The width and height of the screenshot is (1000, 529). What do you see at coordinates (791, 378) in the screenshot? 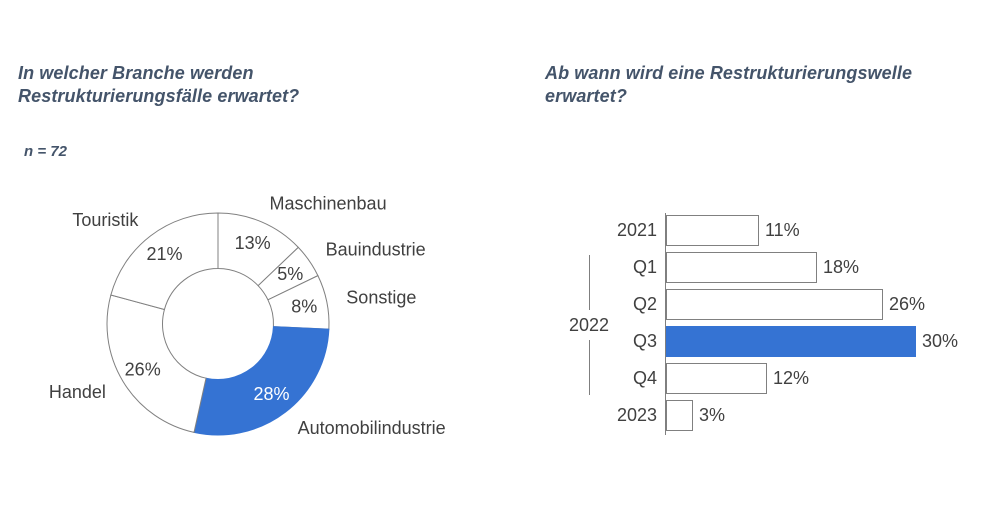
I see `bar-value-label-q4: 12%` at bounding box center [791, 378].